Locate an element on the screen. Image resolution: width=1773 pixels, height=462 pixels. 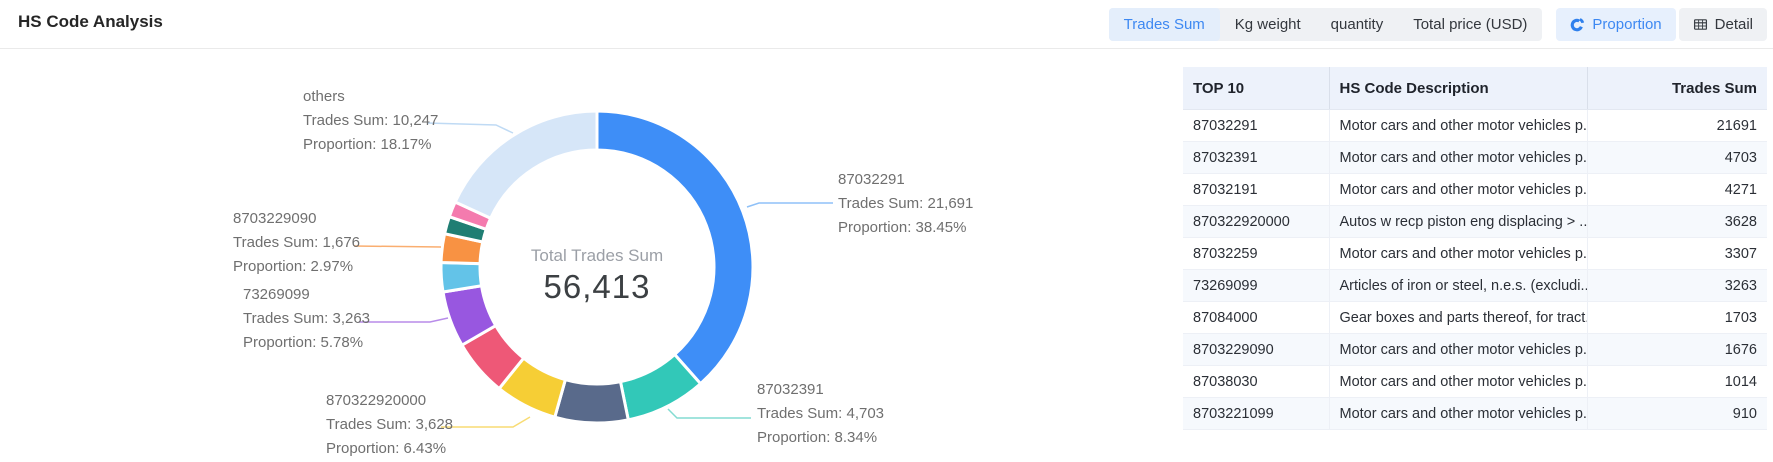
chart-center-value: 56,413 is located at coordinates (597, 286).